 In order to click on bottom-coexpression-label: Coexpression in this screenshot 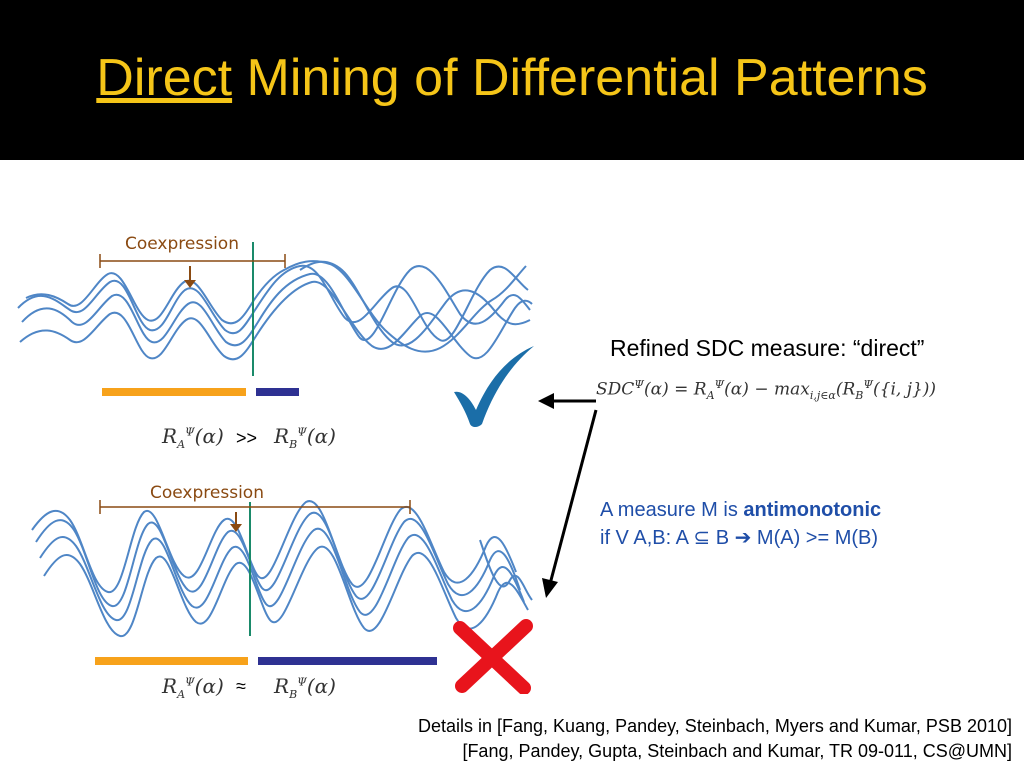, I will do `click(207, 493)`.